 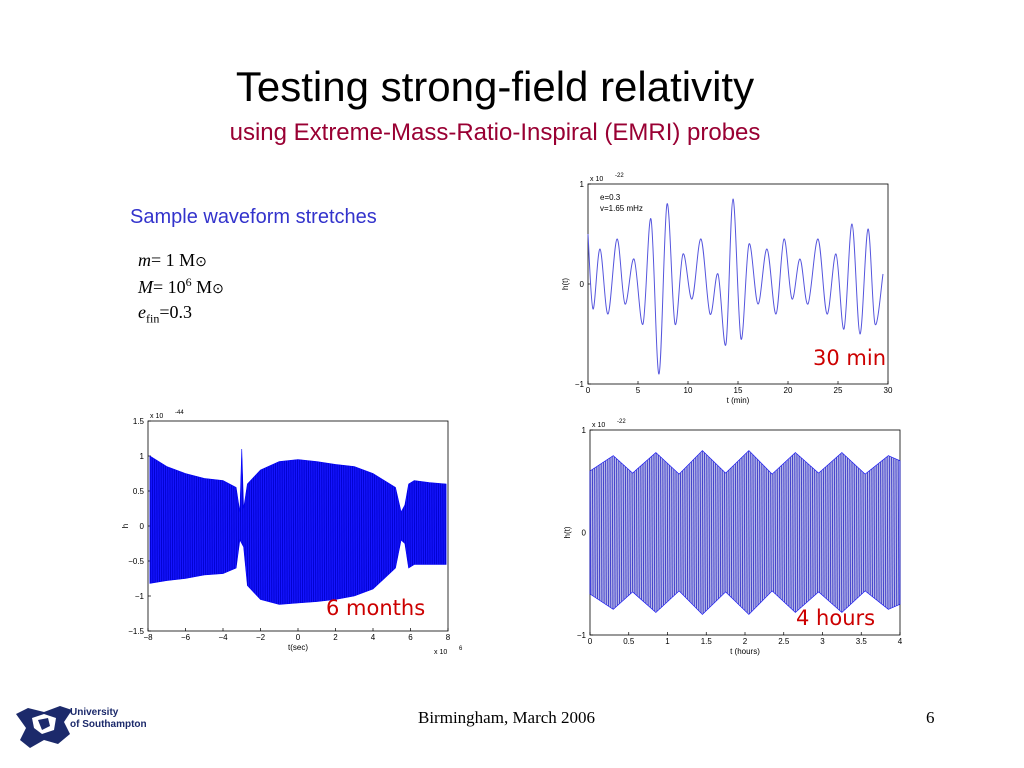 I want to click on y-axis-label: h(t), so click(x=567, y=532).